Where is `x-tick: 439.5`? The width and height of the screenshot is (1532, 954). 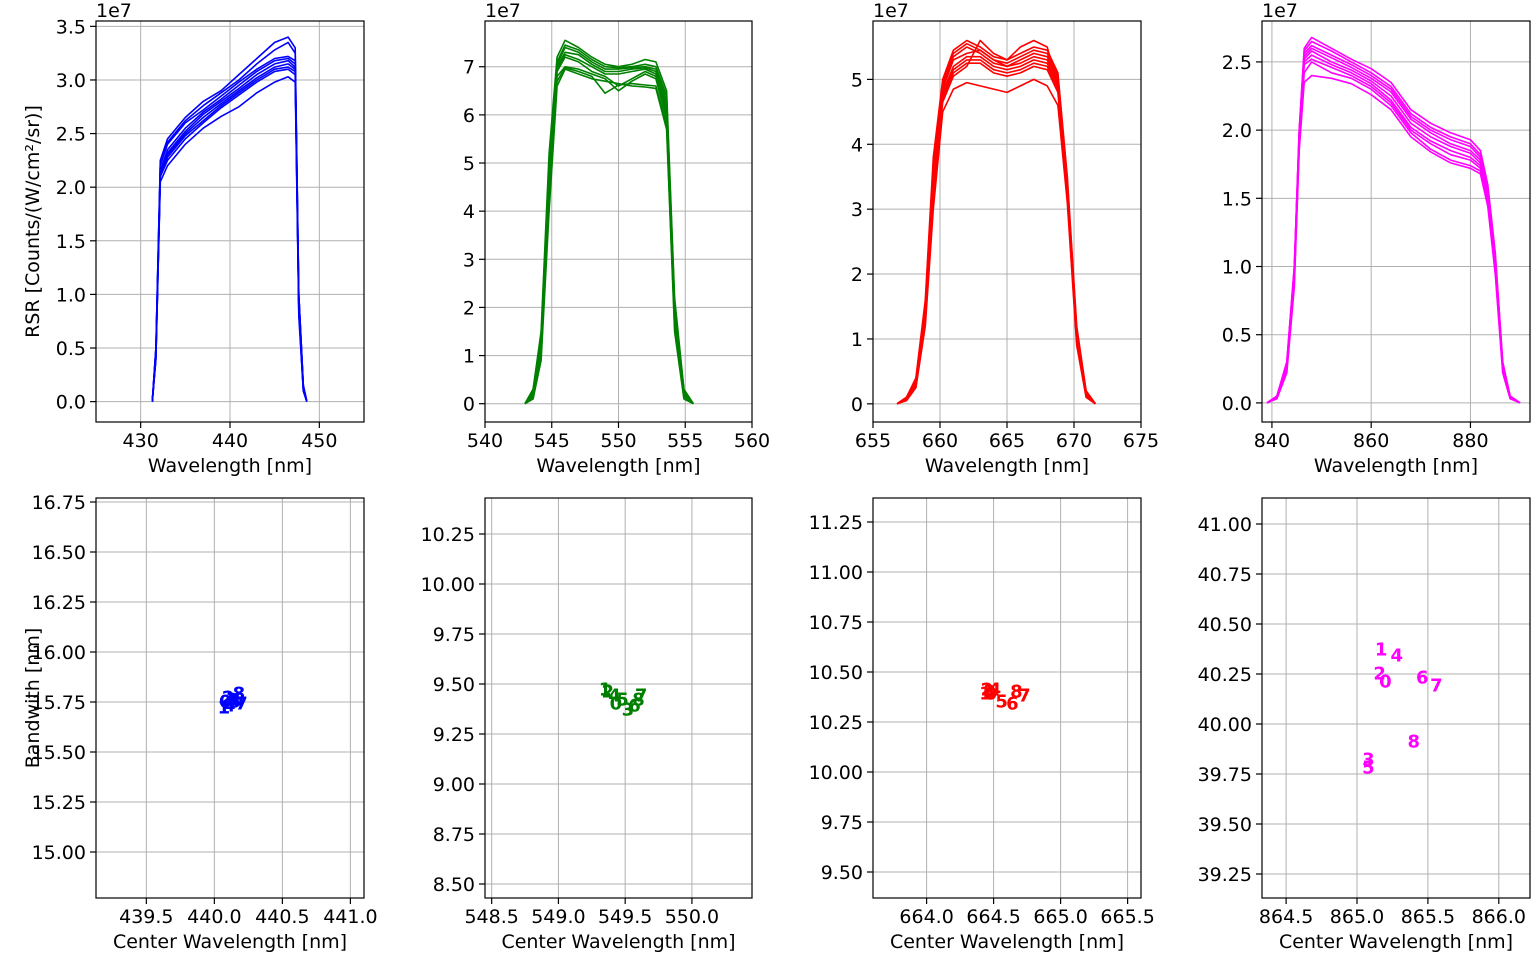 x-tick: 439.5 is located at coordinates (146, 917).